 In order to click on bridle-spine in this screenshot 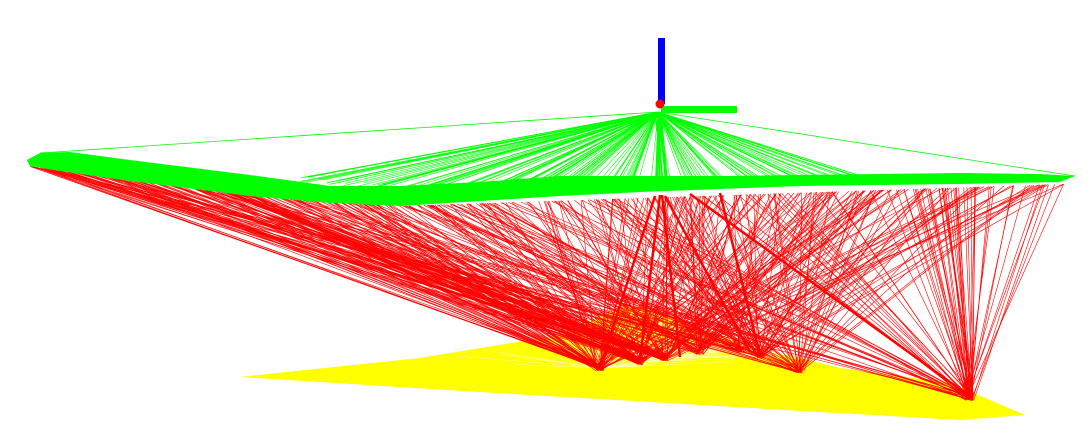, I will do `click(662, 151)`.